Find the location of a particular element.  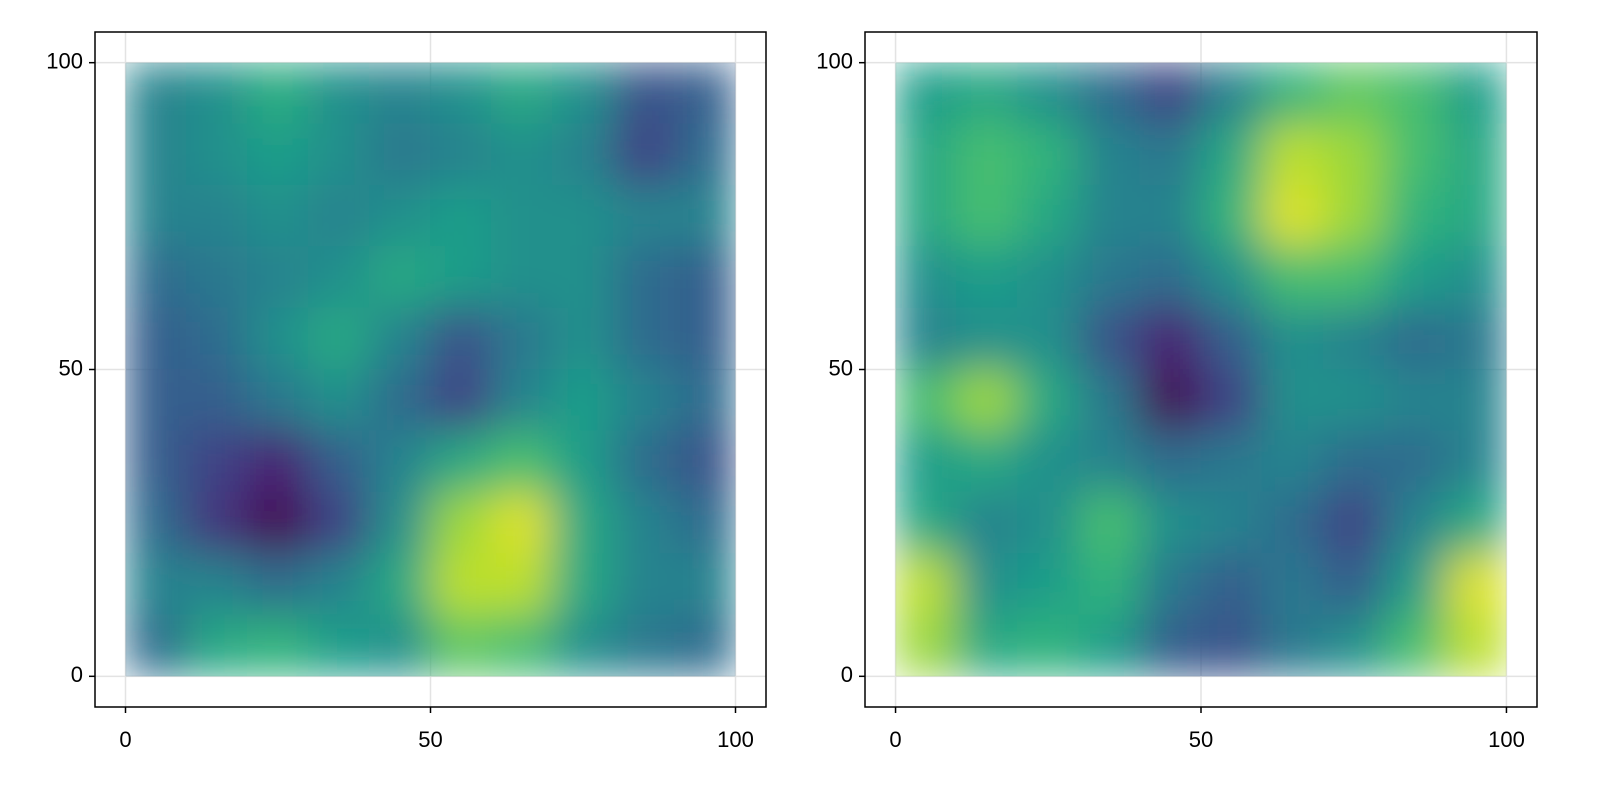

x-tick-label: 0 is located at coordinates (125, 739).